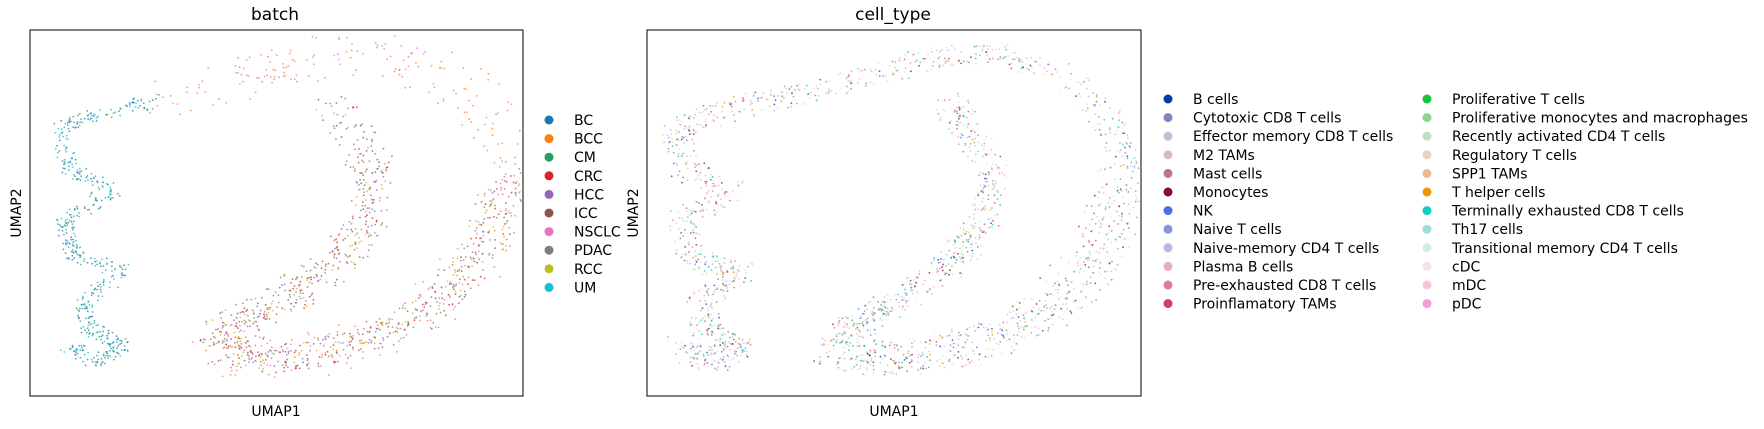 The image size is (1764, 429). I want to click on chart-title-batch: batch, so click(275, 15).